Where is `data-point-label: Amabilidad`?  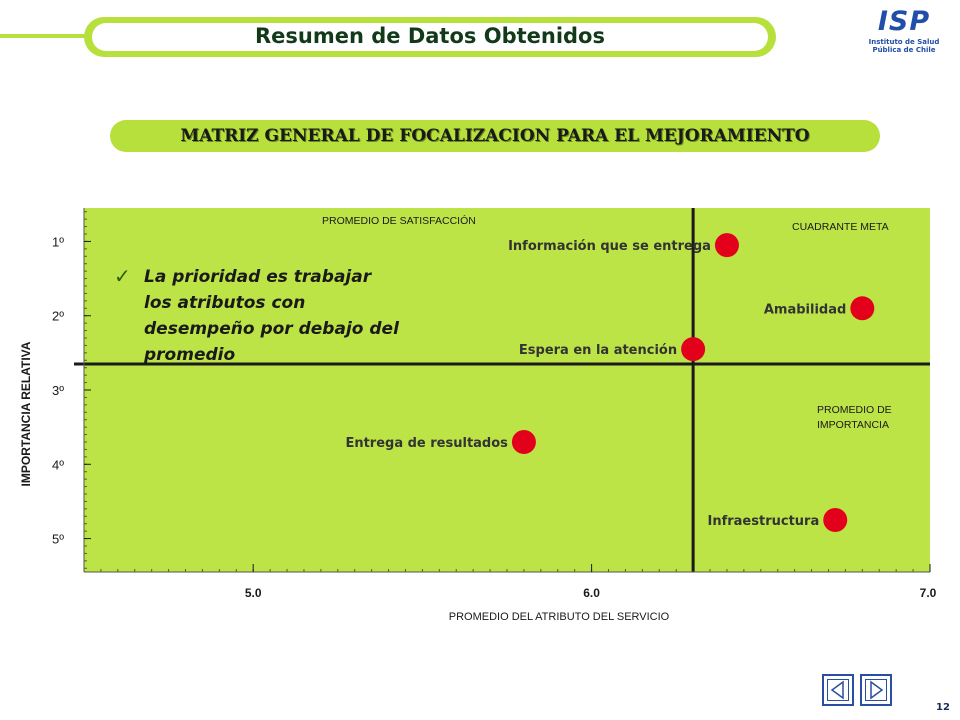 data-point-label: Amabilidad is located at coordinates (805, 309).